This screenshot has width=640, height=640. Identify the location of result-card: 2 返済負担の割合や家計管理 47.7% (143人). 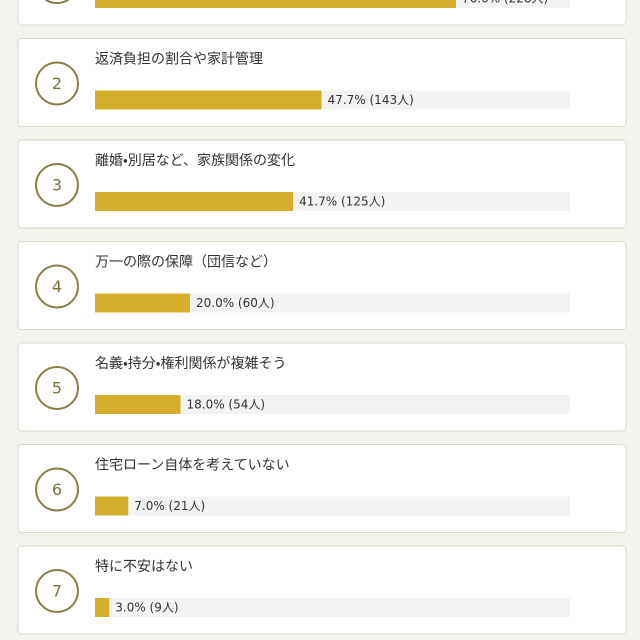
(322, 82).